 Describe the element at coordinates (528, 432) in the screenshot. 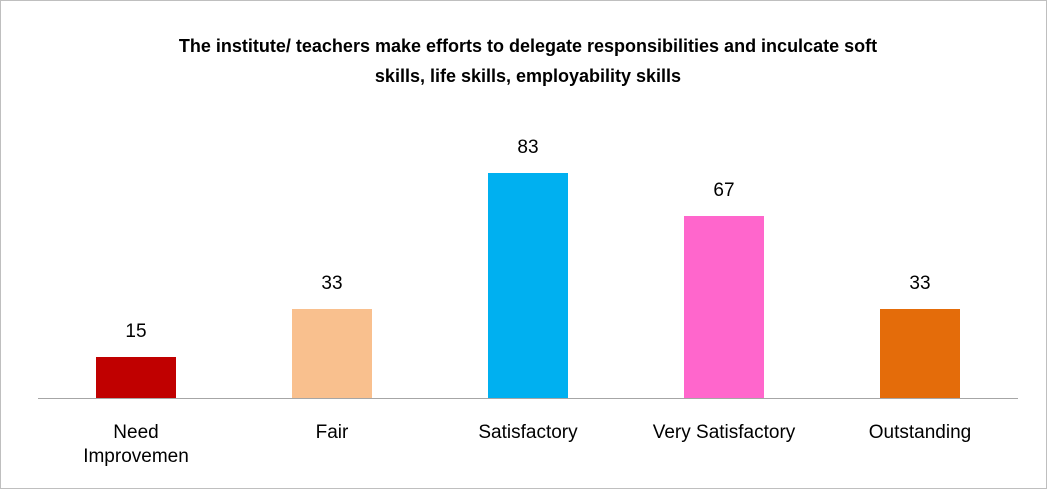

I see `x-tick-label: Satisfactory` at that location.